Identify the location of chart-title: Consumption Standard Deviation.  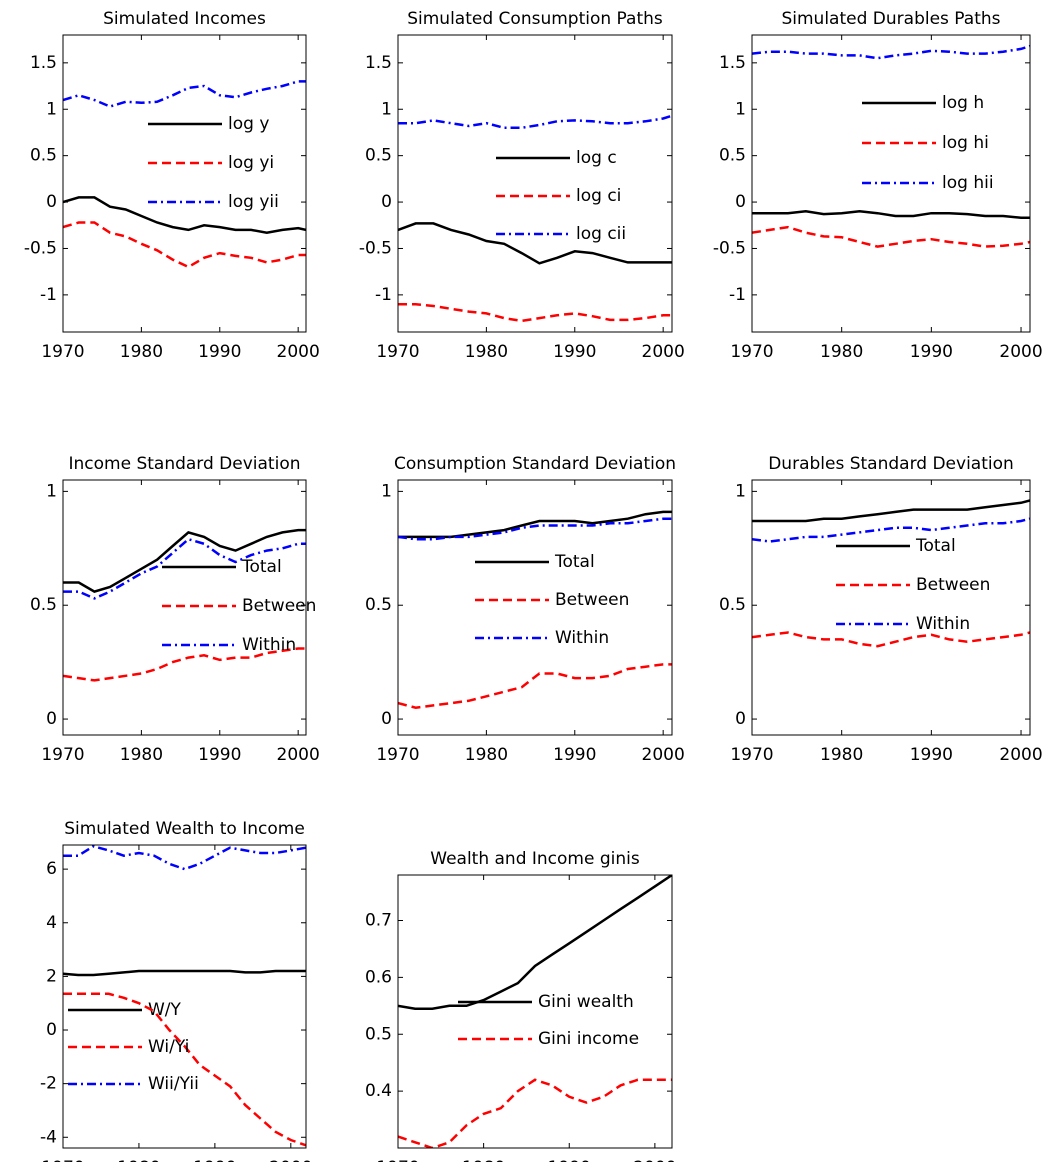
(535, 464).